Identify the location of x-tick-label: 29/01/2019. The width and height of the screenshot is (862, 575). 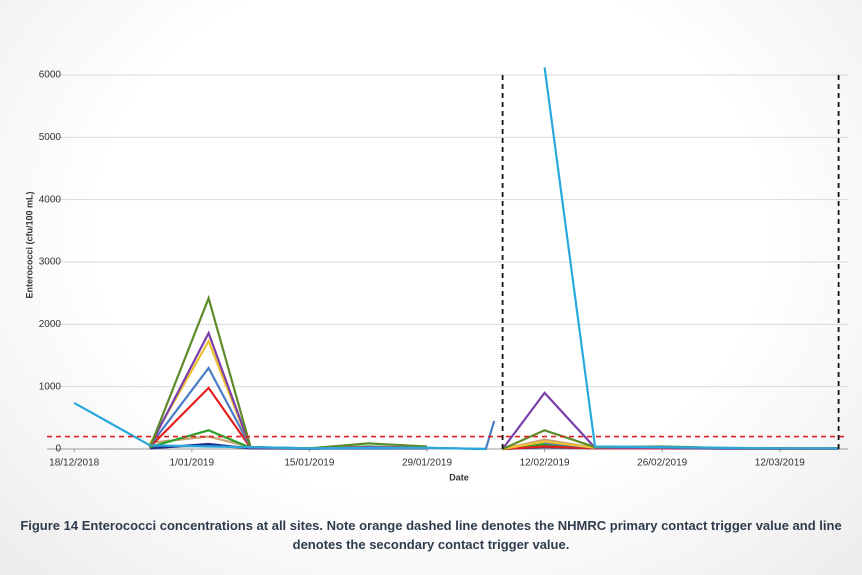
(427, 463).